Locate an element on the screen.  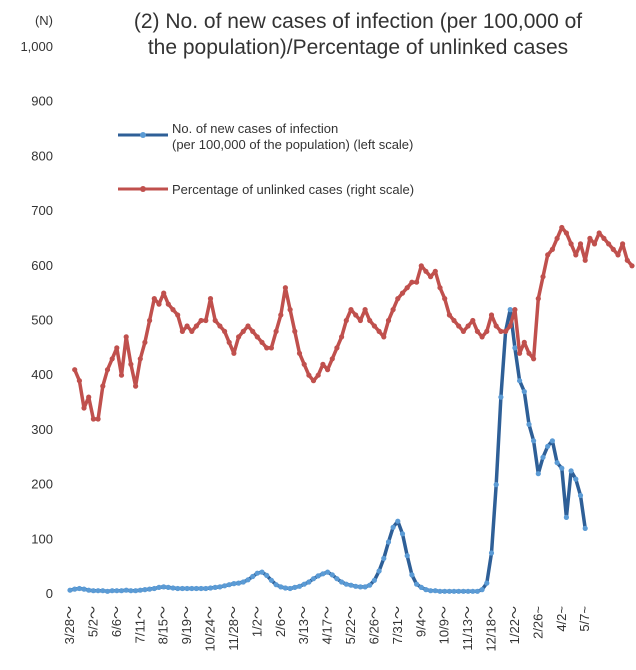
x-tick-label: 5/7~ is located at coordinates (584, 619).